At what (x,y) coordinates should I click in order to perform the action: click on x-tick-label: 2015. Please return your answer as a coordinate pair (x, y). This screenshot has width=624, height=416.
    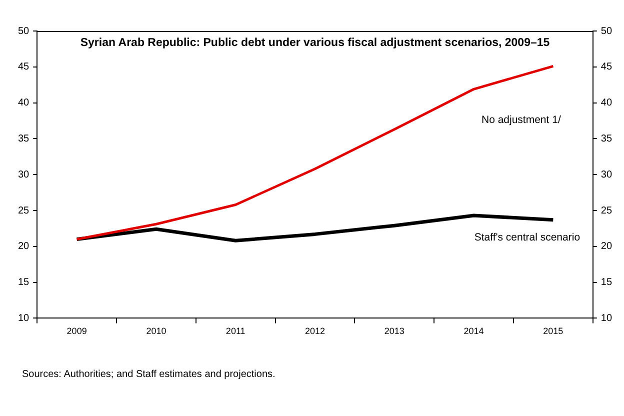
    Looking at the image, I should click on (553, 331).